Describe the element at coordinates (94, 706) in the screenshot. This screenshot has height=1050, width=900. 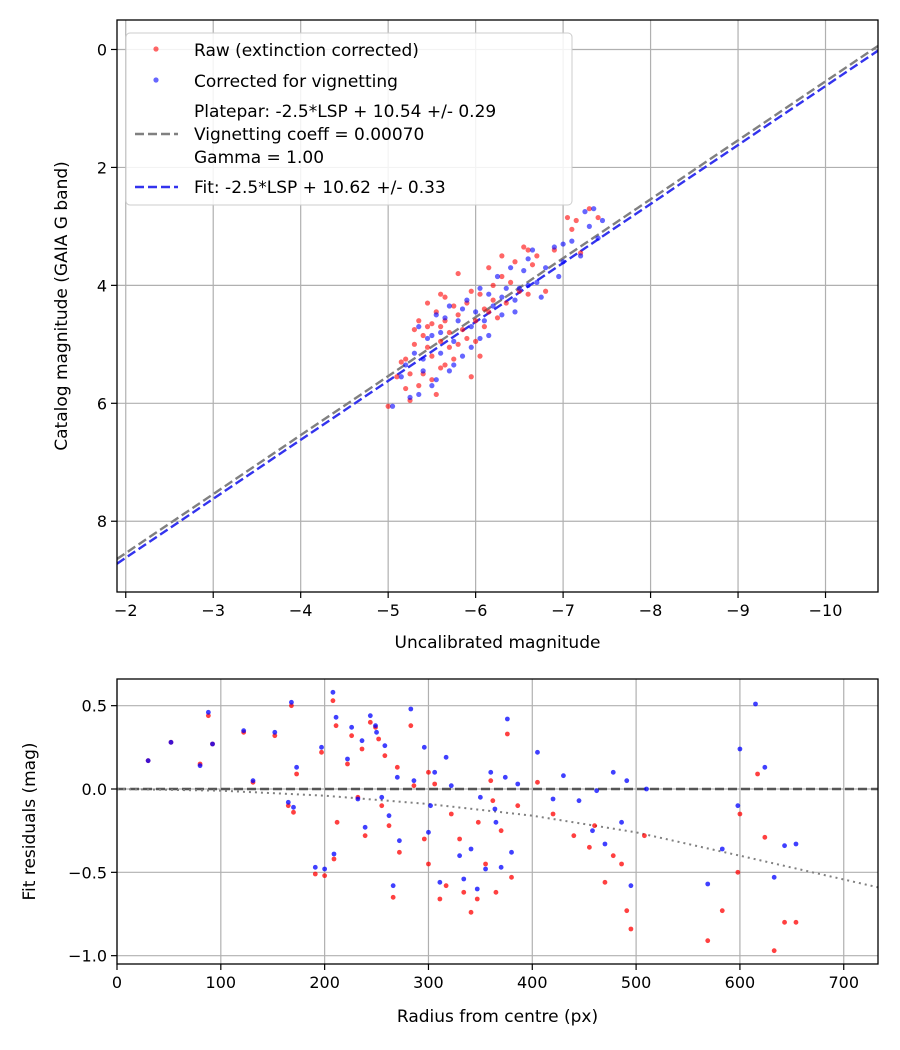
I see `y-tick-label: 0.5` at that location.